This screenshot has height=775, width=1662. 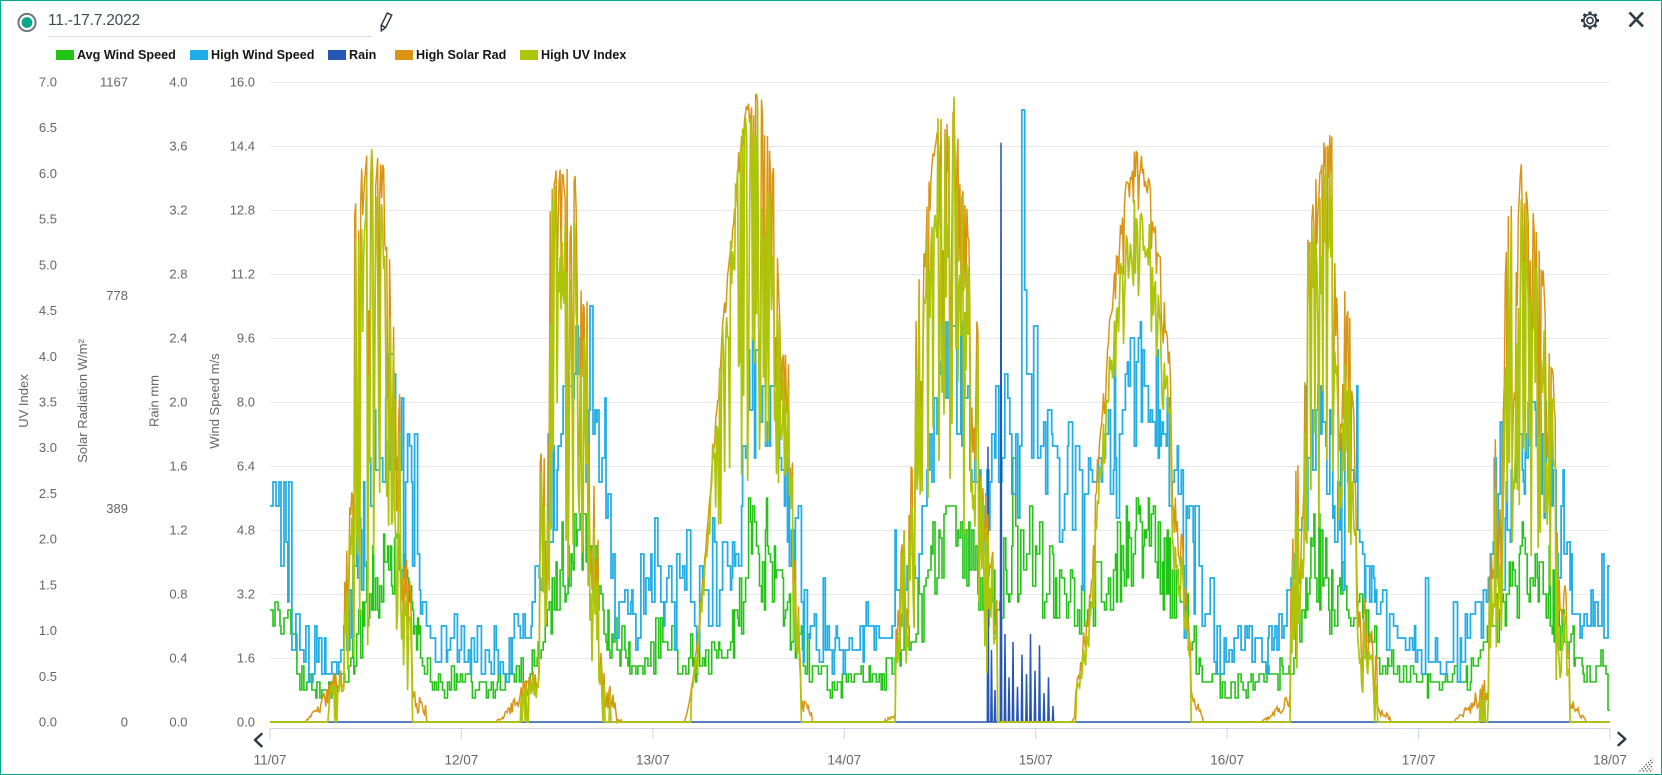 I want to click on svg-text: 6.5, so click(x=48, y=127).